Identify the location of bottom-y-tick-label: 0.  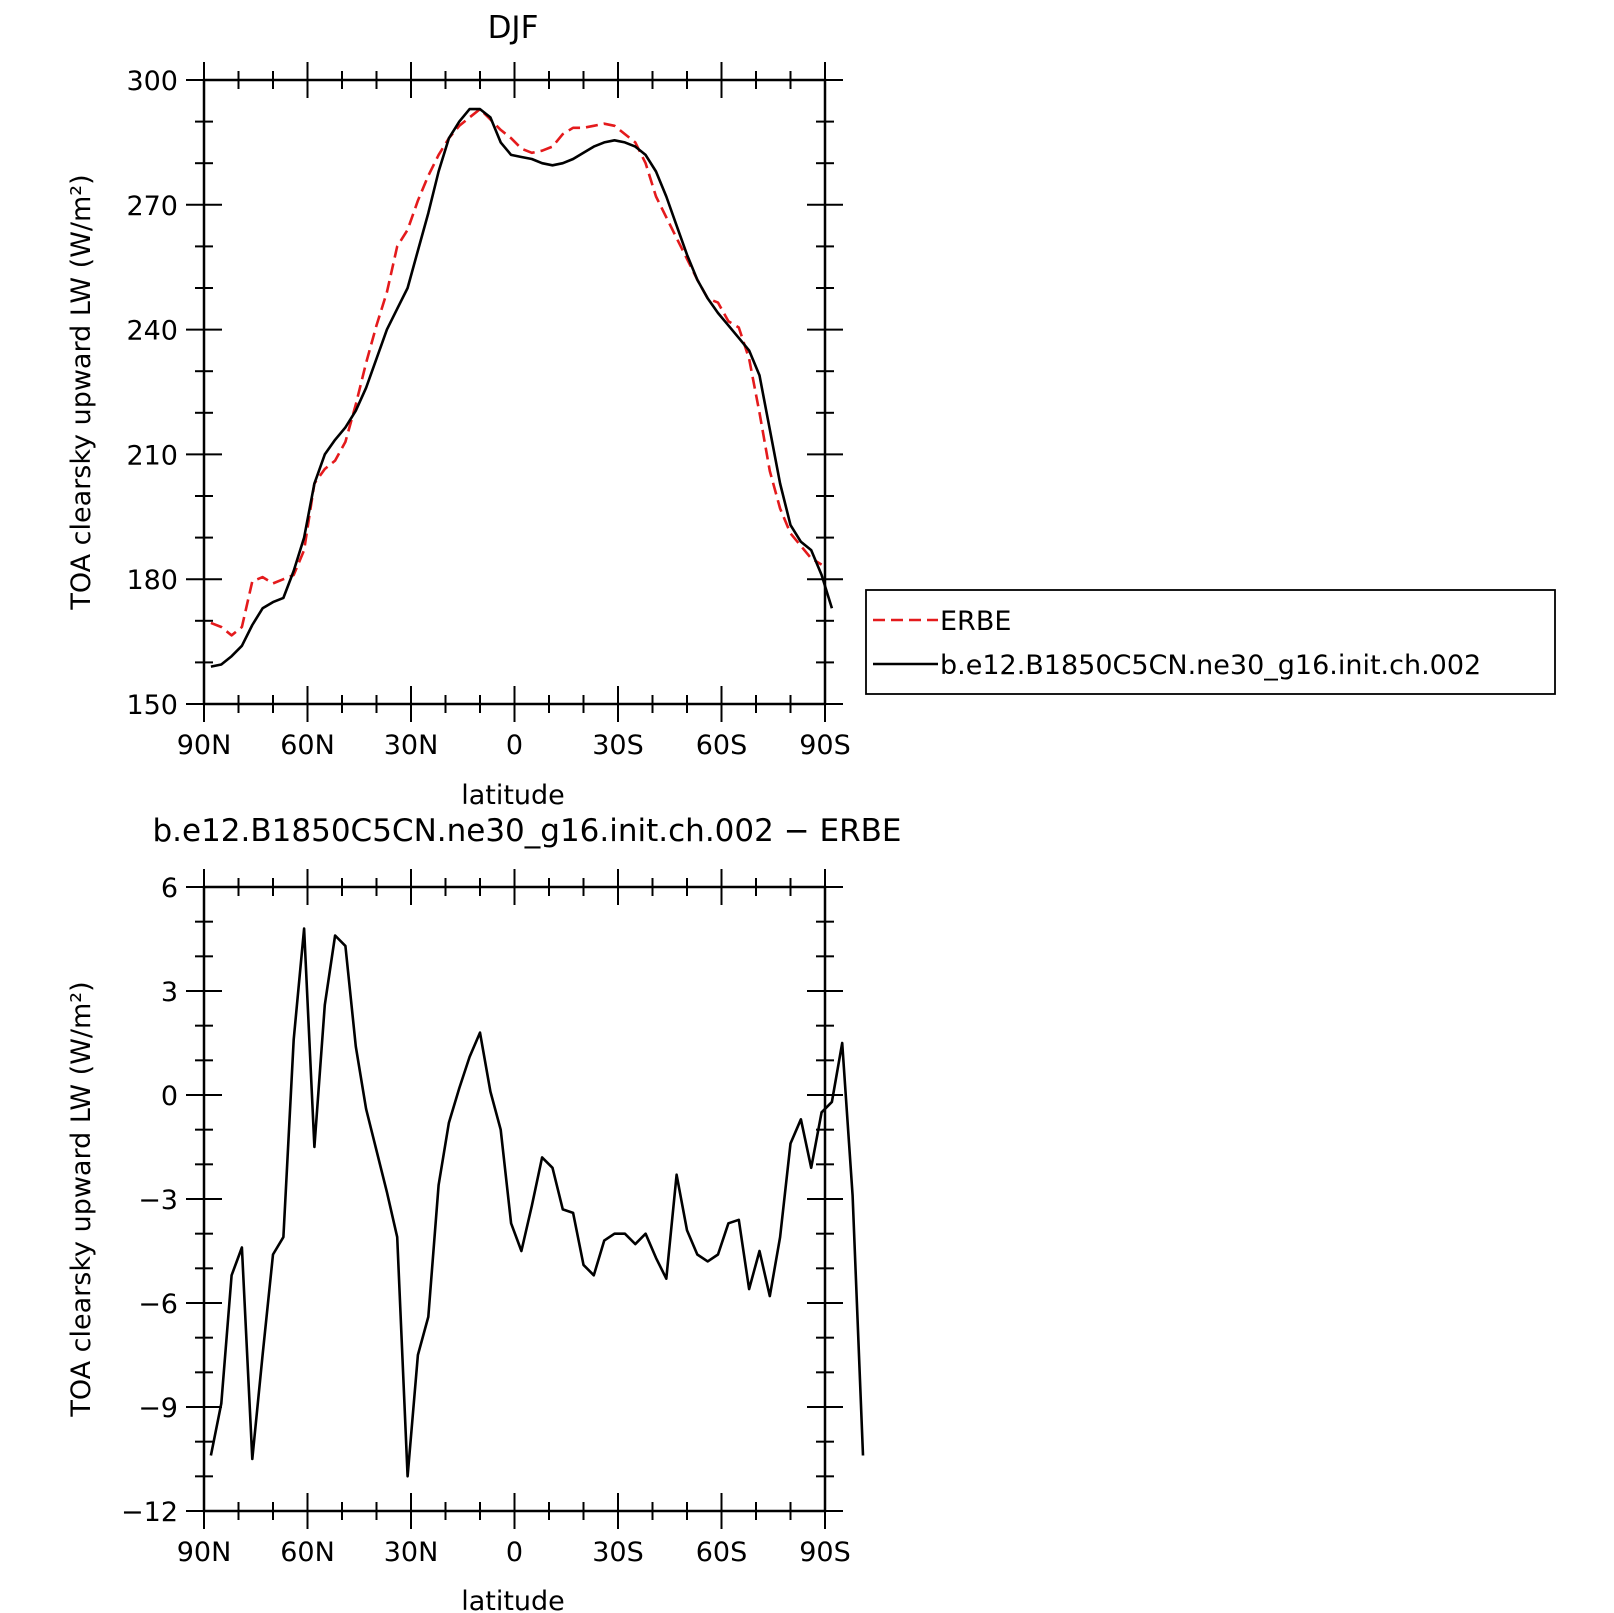
(169, 1096).